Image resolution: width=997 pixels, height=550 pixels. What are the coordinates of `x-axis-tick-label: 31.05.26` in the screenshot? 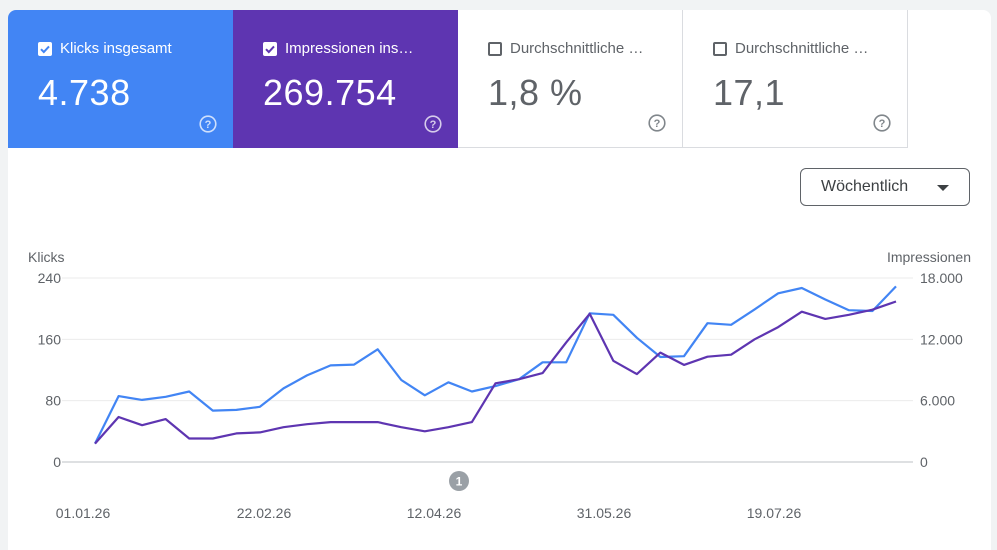 It's located at (604, 513).